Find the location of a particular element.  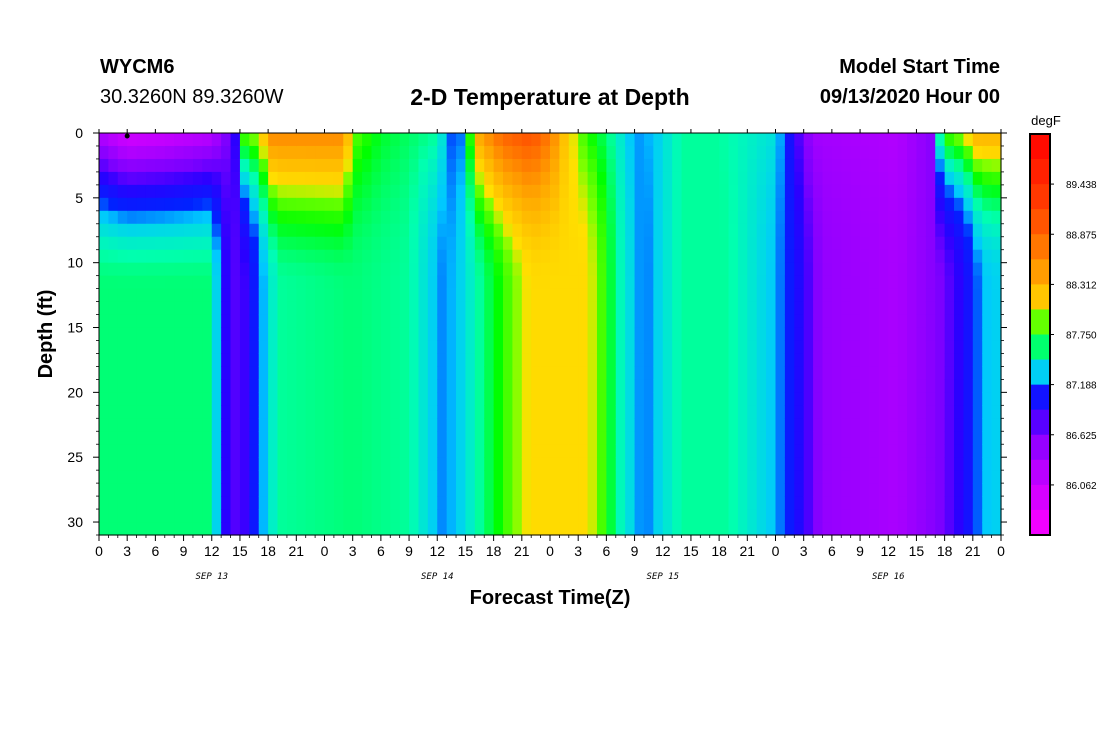

colorbar-swatch is located at coordinates (1040, 322).